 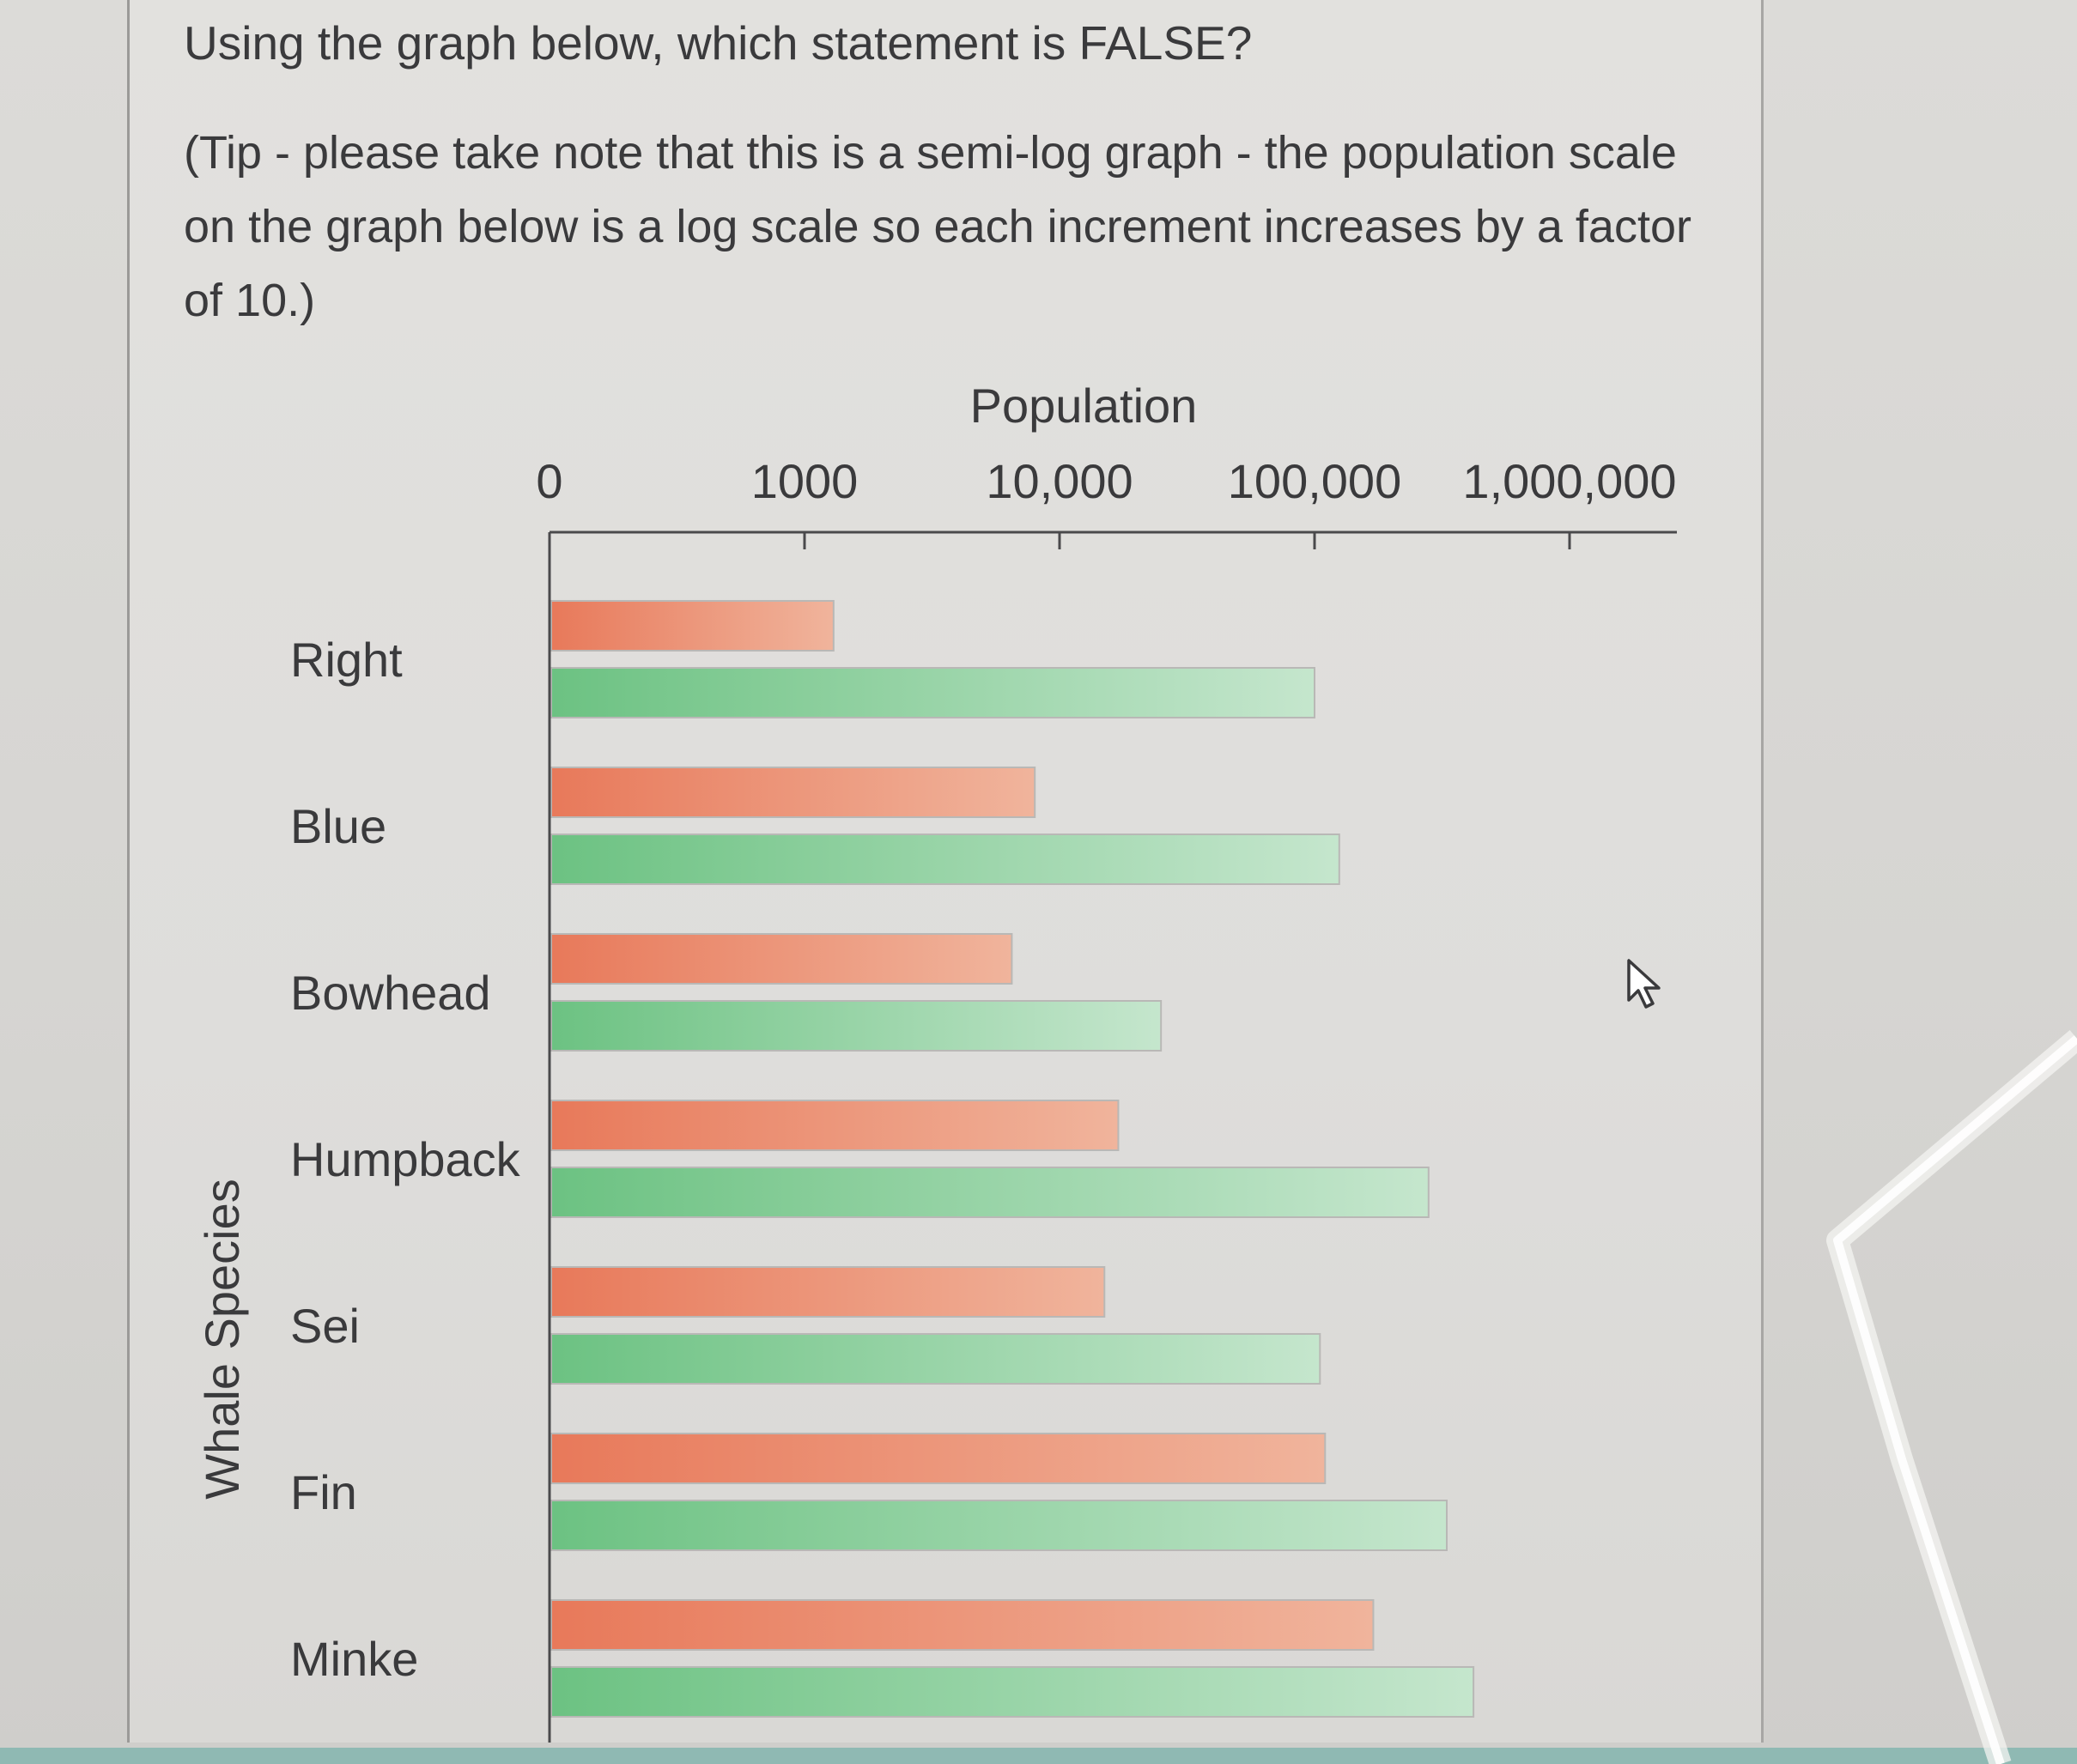 What do you see at coordinates (805, 481) in the screenshot?
I see `x-tick-label-1: 1000` at bounding box center [805, 481].